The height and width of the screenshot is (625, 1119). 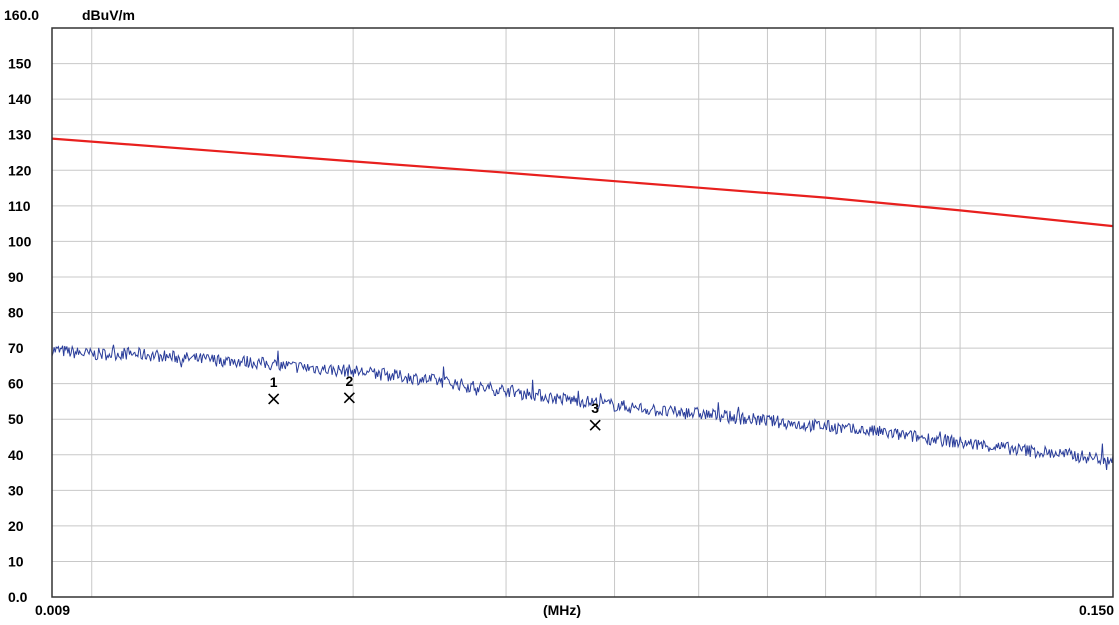 What do you see at coordinates (349, 381) in the screenshot?
I see `marker-label: 2` at bounding box center [349, 381].